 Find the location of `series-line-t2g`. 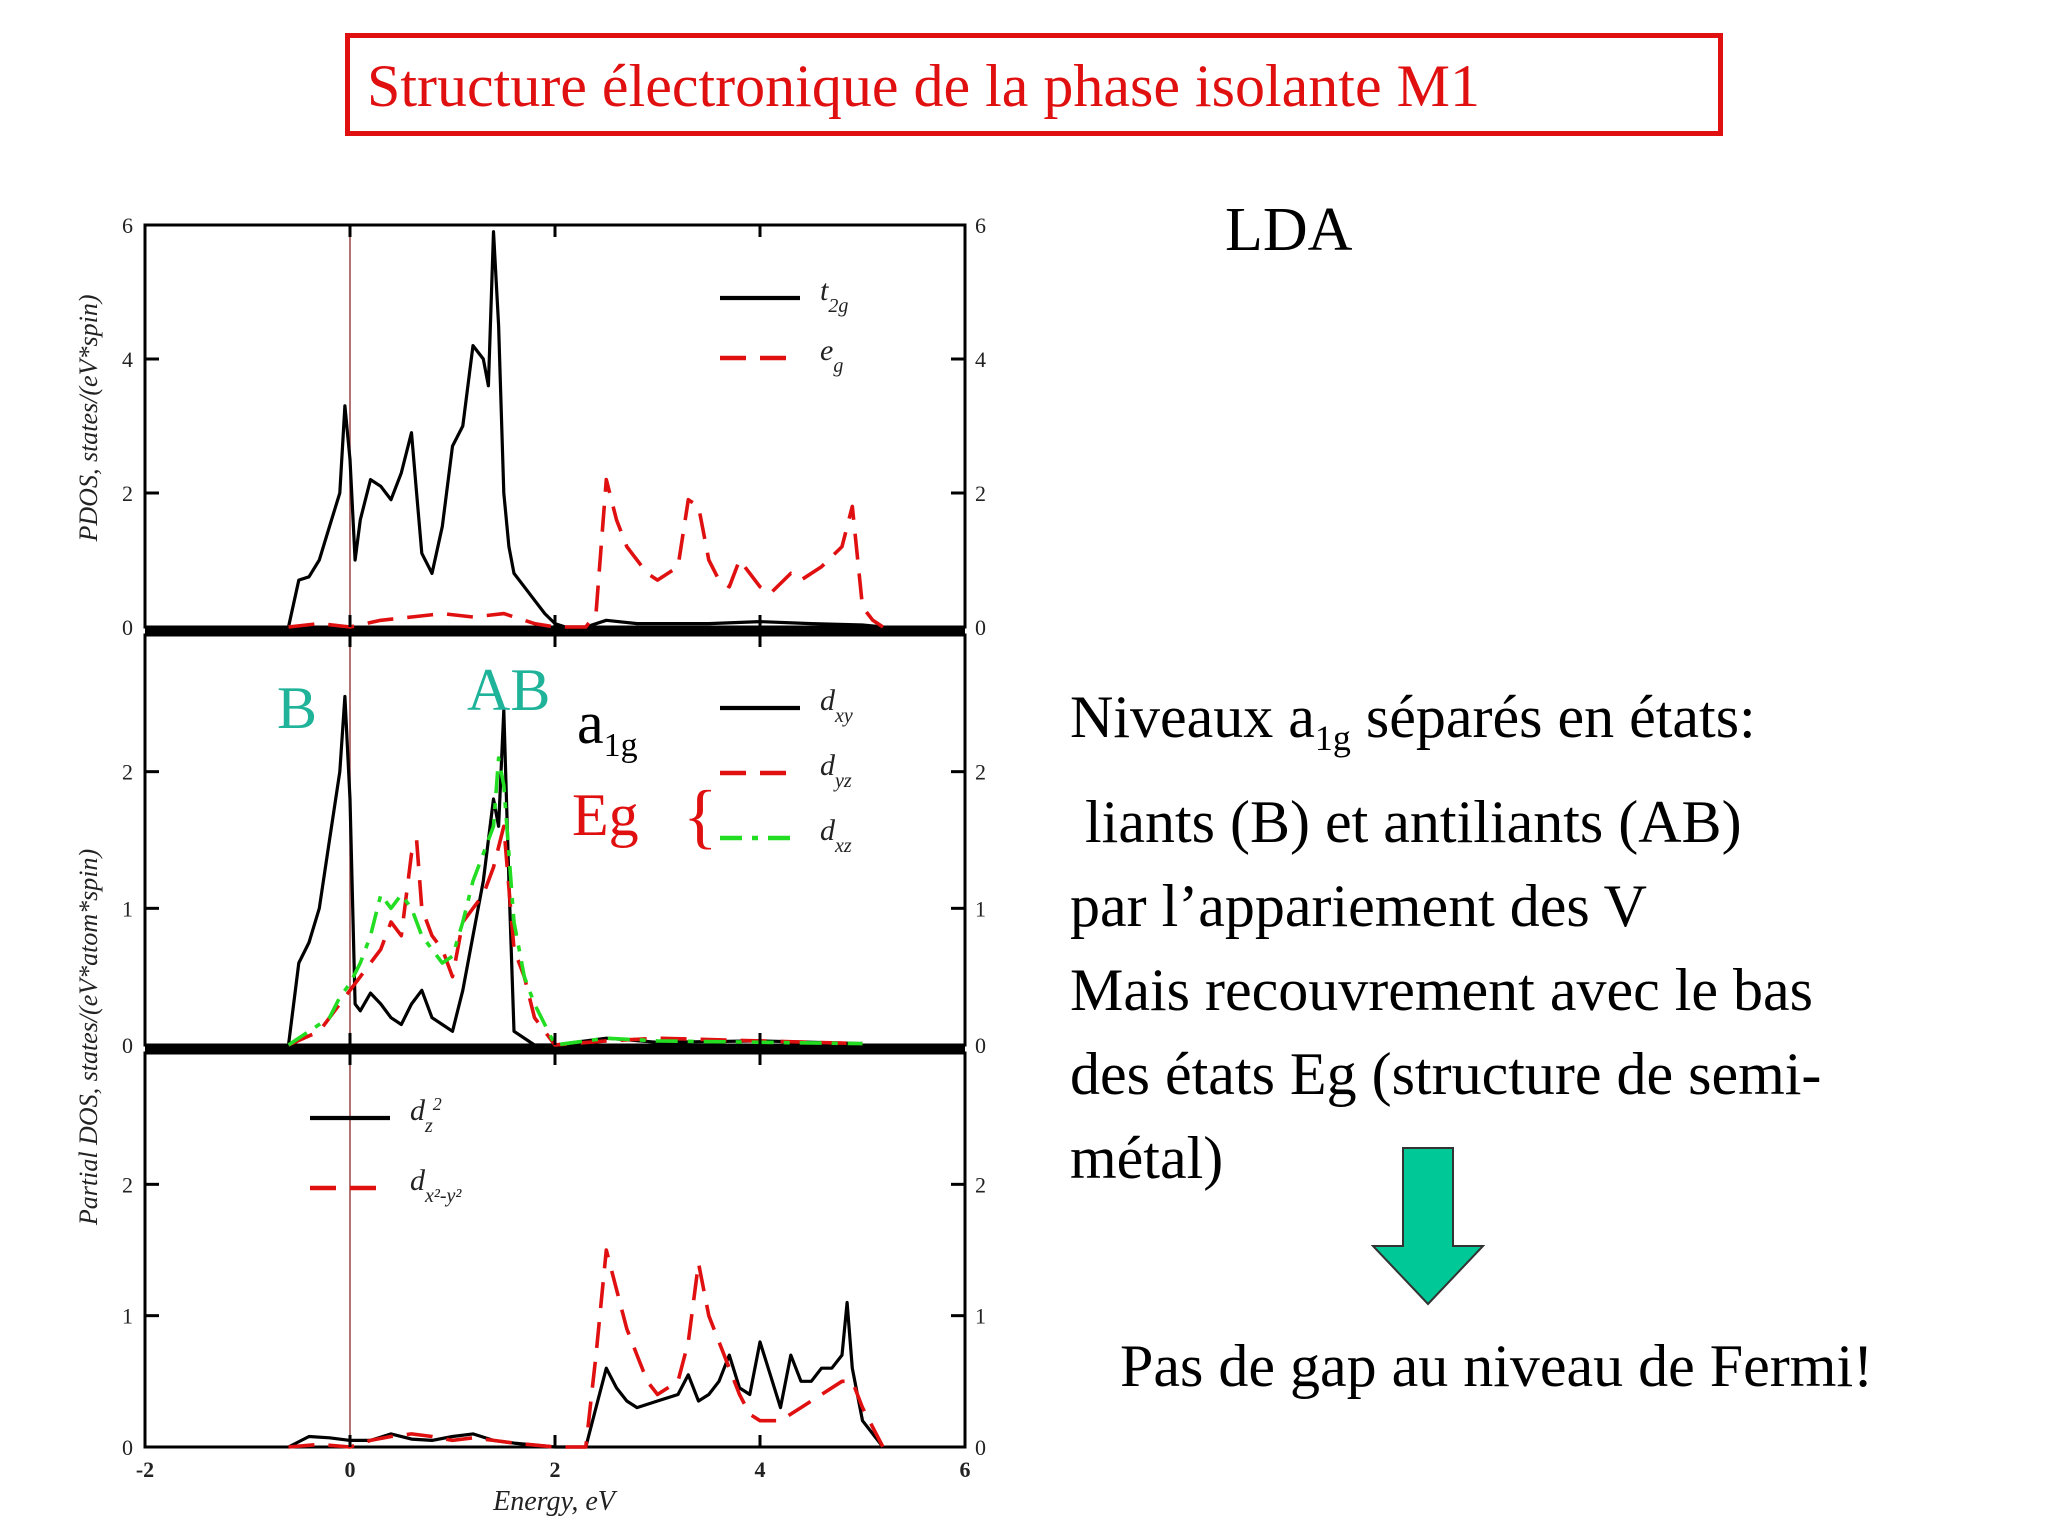

series-line-t2g is located at coordinates (585, 429).